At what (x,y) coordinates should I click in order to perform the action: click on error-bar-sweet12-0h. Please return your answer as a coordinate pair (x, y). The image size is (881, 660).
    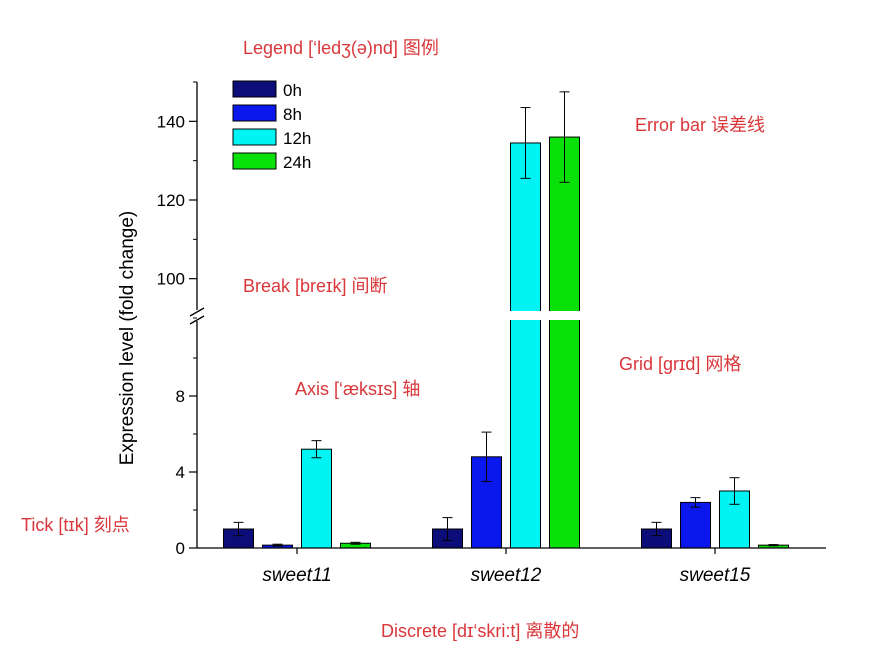
    Looking at the image, I should click on (447, 529).